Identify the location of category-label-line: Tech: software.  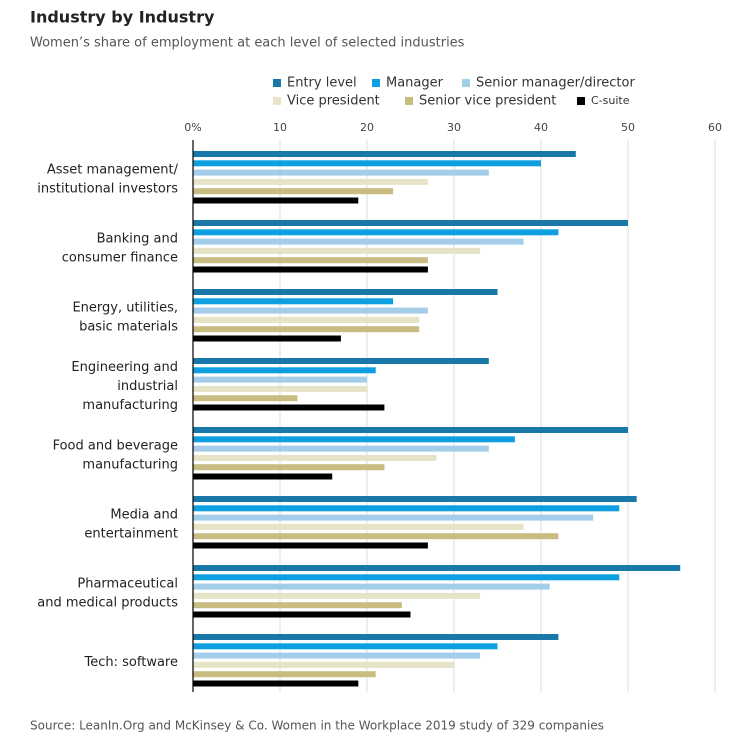
(131, 661).